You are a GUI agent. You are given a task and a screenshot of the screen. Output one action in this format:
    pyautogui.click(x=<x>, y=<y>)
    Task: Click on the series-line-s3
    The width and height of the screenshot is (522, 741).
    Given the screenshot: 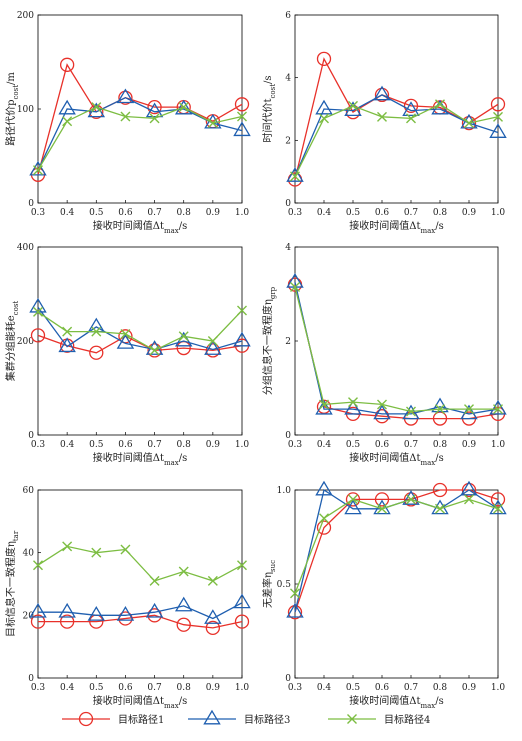 What is the action you would take?
    pyautogui.click(x=140, y=133)
    